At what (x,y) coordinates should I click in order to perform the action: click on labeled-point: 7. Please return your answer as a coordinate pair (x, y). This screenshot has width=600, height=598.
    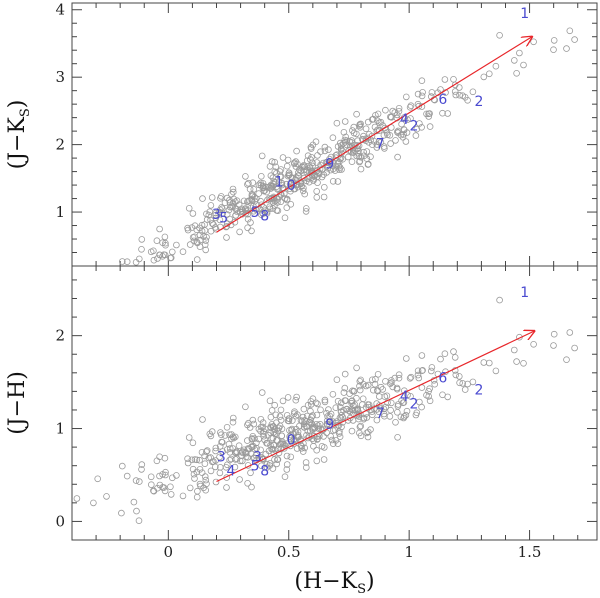
    Looking at the image, I should click on (380, 144).